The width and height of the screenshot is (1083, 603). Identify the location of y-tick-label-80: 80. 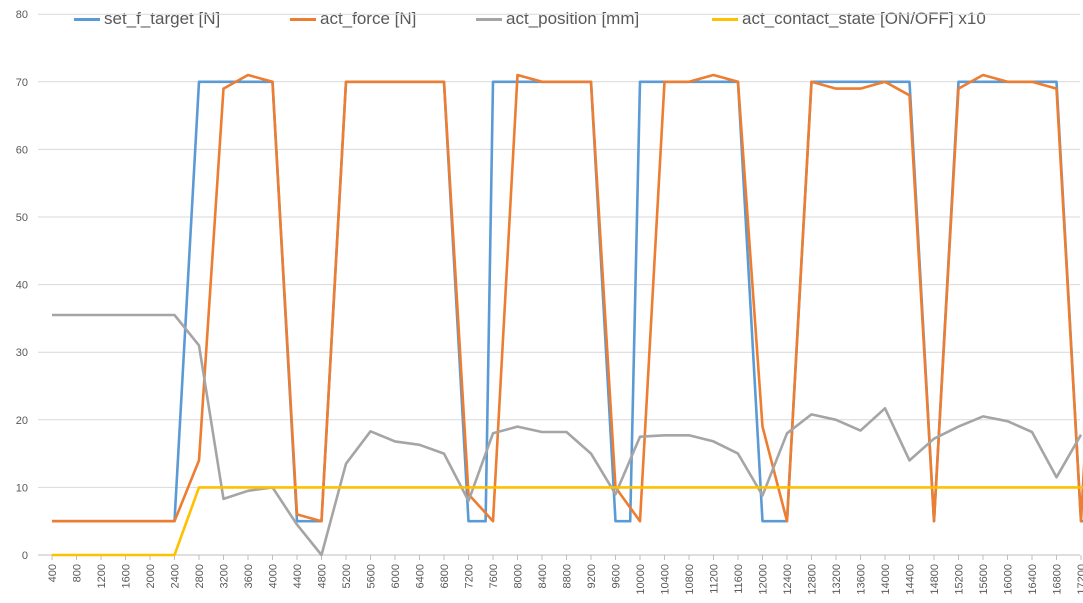
(22, 15).